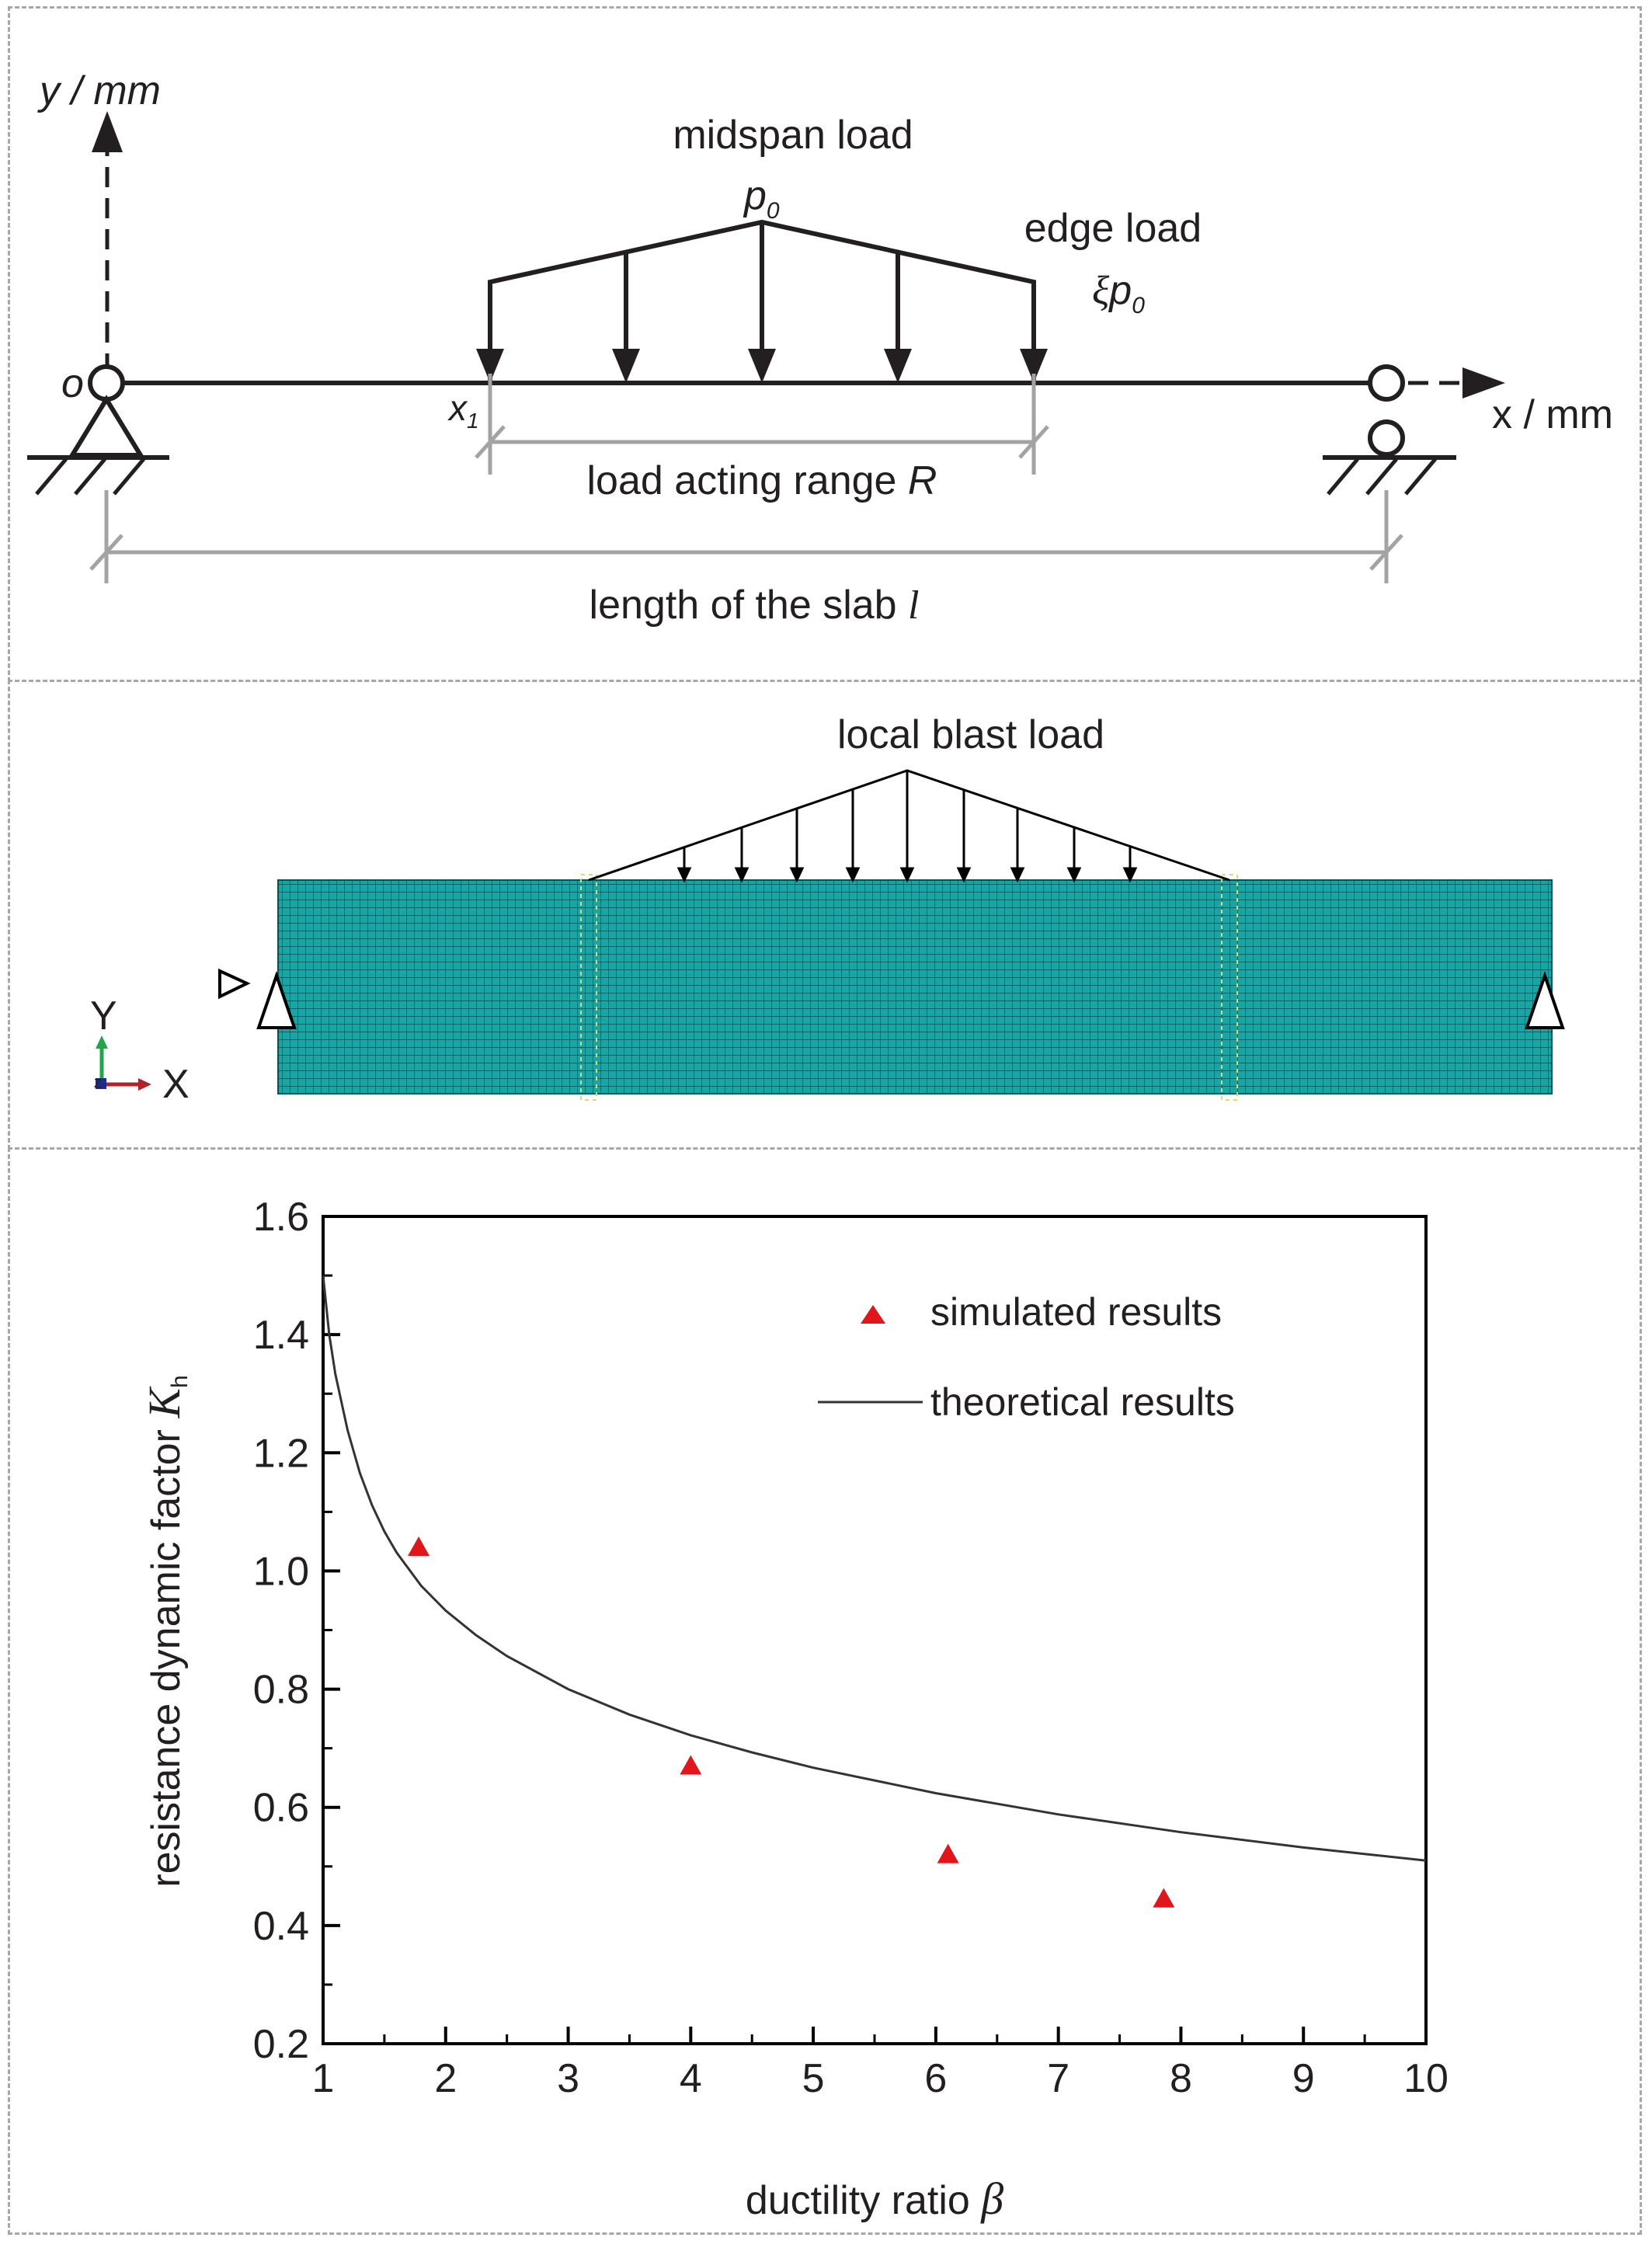 Image resolution: width=1652 pixels, height=2241 pixels. Describe the element at coordinates (935, 2078) in the screenshot. I see `x-tick-label: 6` at that location.